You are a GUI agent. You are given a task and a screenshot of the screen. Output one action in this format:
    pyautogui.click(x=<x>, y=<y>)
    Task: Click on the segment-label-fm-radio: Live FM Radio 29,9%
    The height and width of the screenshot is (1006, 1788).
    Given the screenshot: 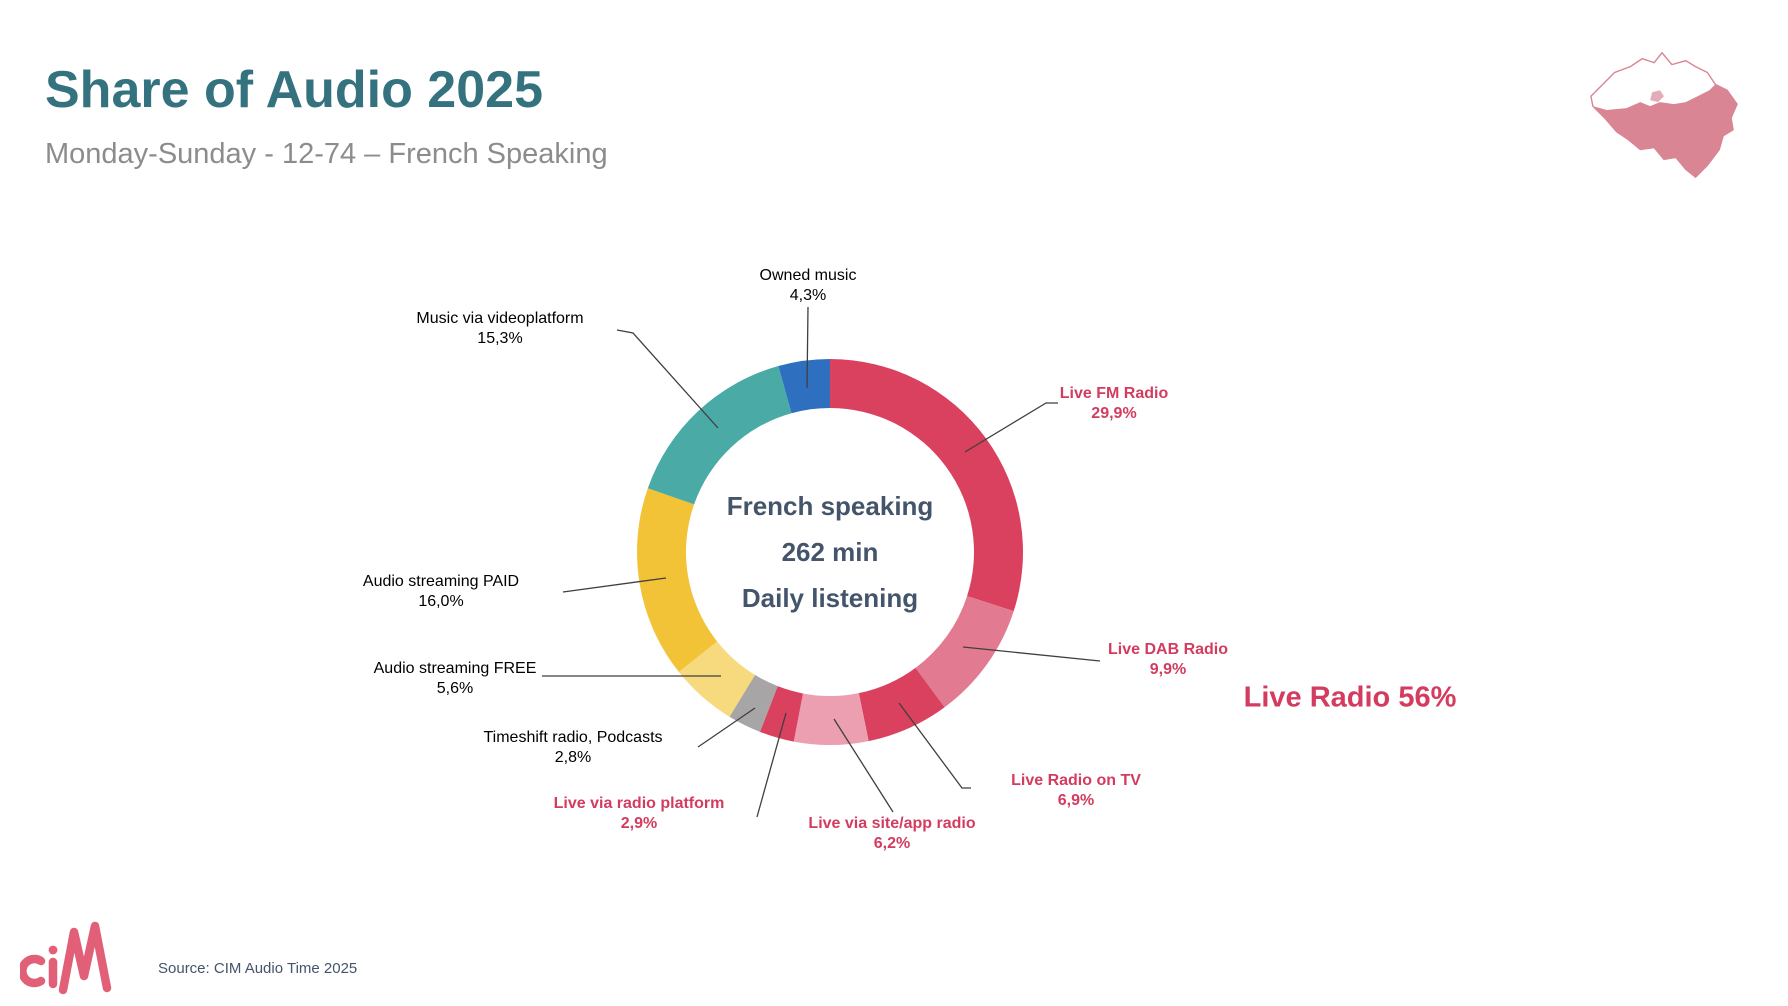 What is the action you would take?
    pyautogui.click(x=1114, y=403)
    